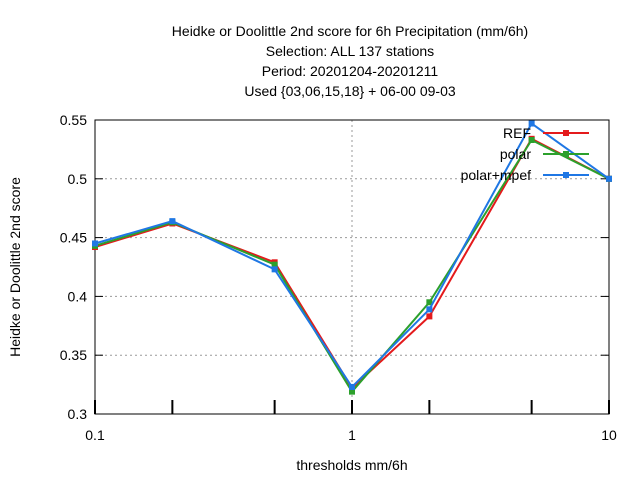 The height and width of the screenshot is (480, 640). Describe the element at coordinates (496, 175) in the screenshot. I see `legend-label: polar+mpef` at that location.